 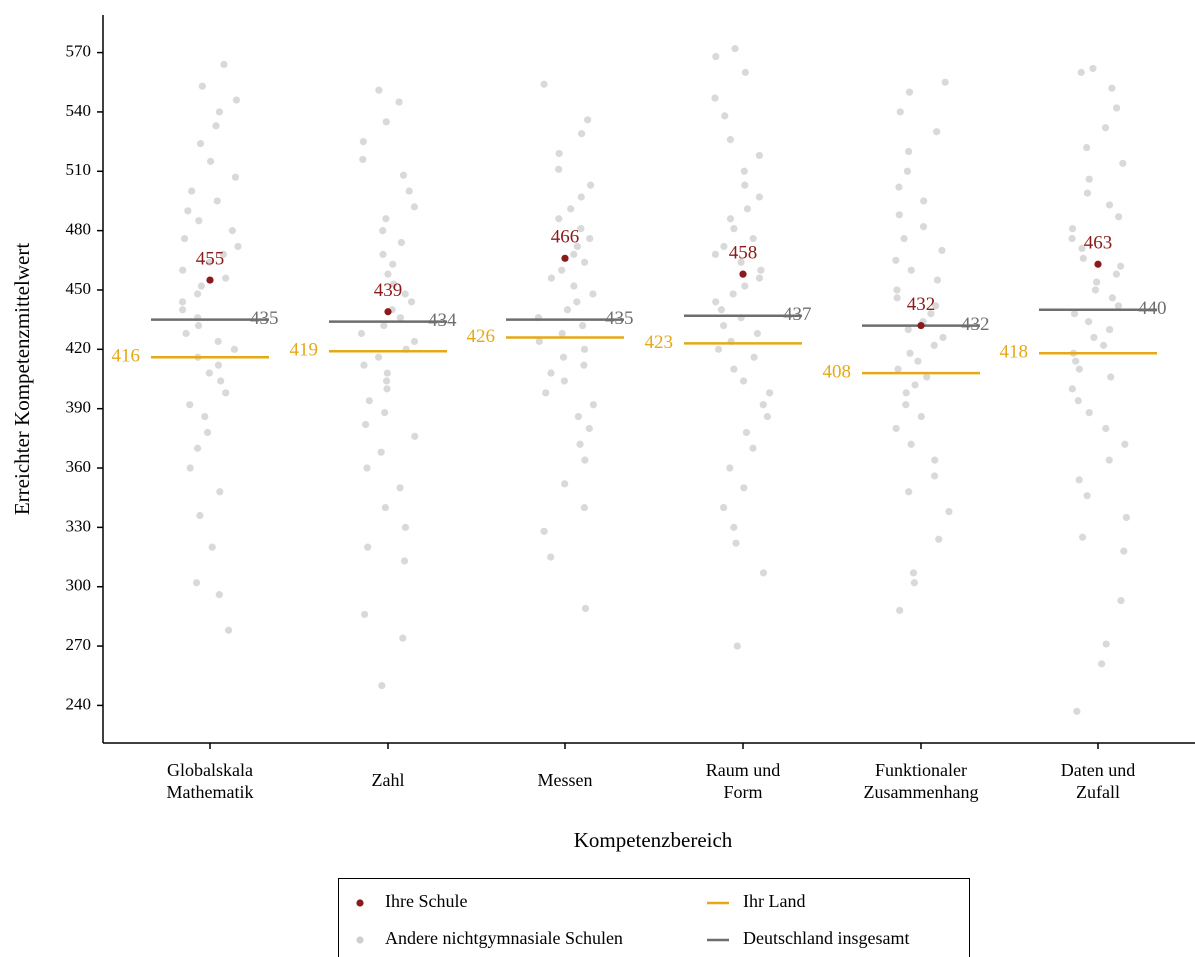 What do you see at coordinates (565, 780) in the screenshot?
I see `x-tick-label: Messen` at bounding box center [565, 780].